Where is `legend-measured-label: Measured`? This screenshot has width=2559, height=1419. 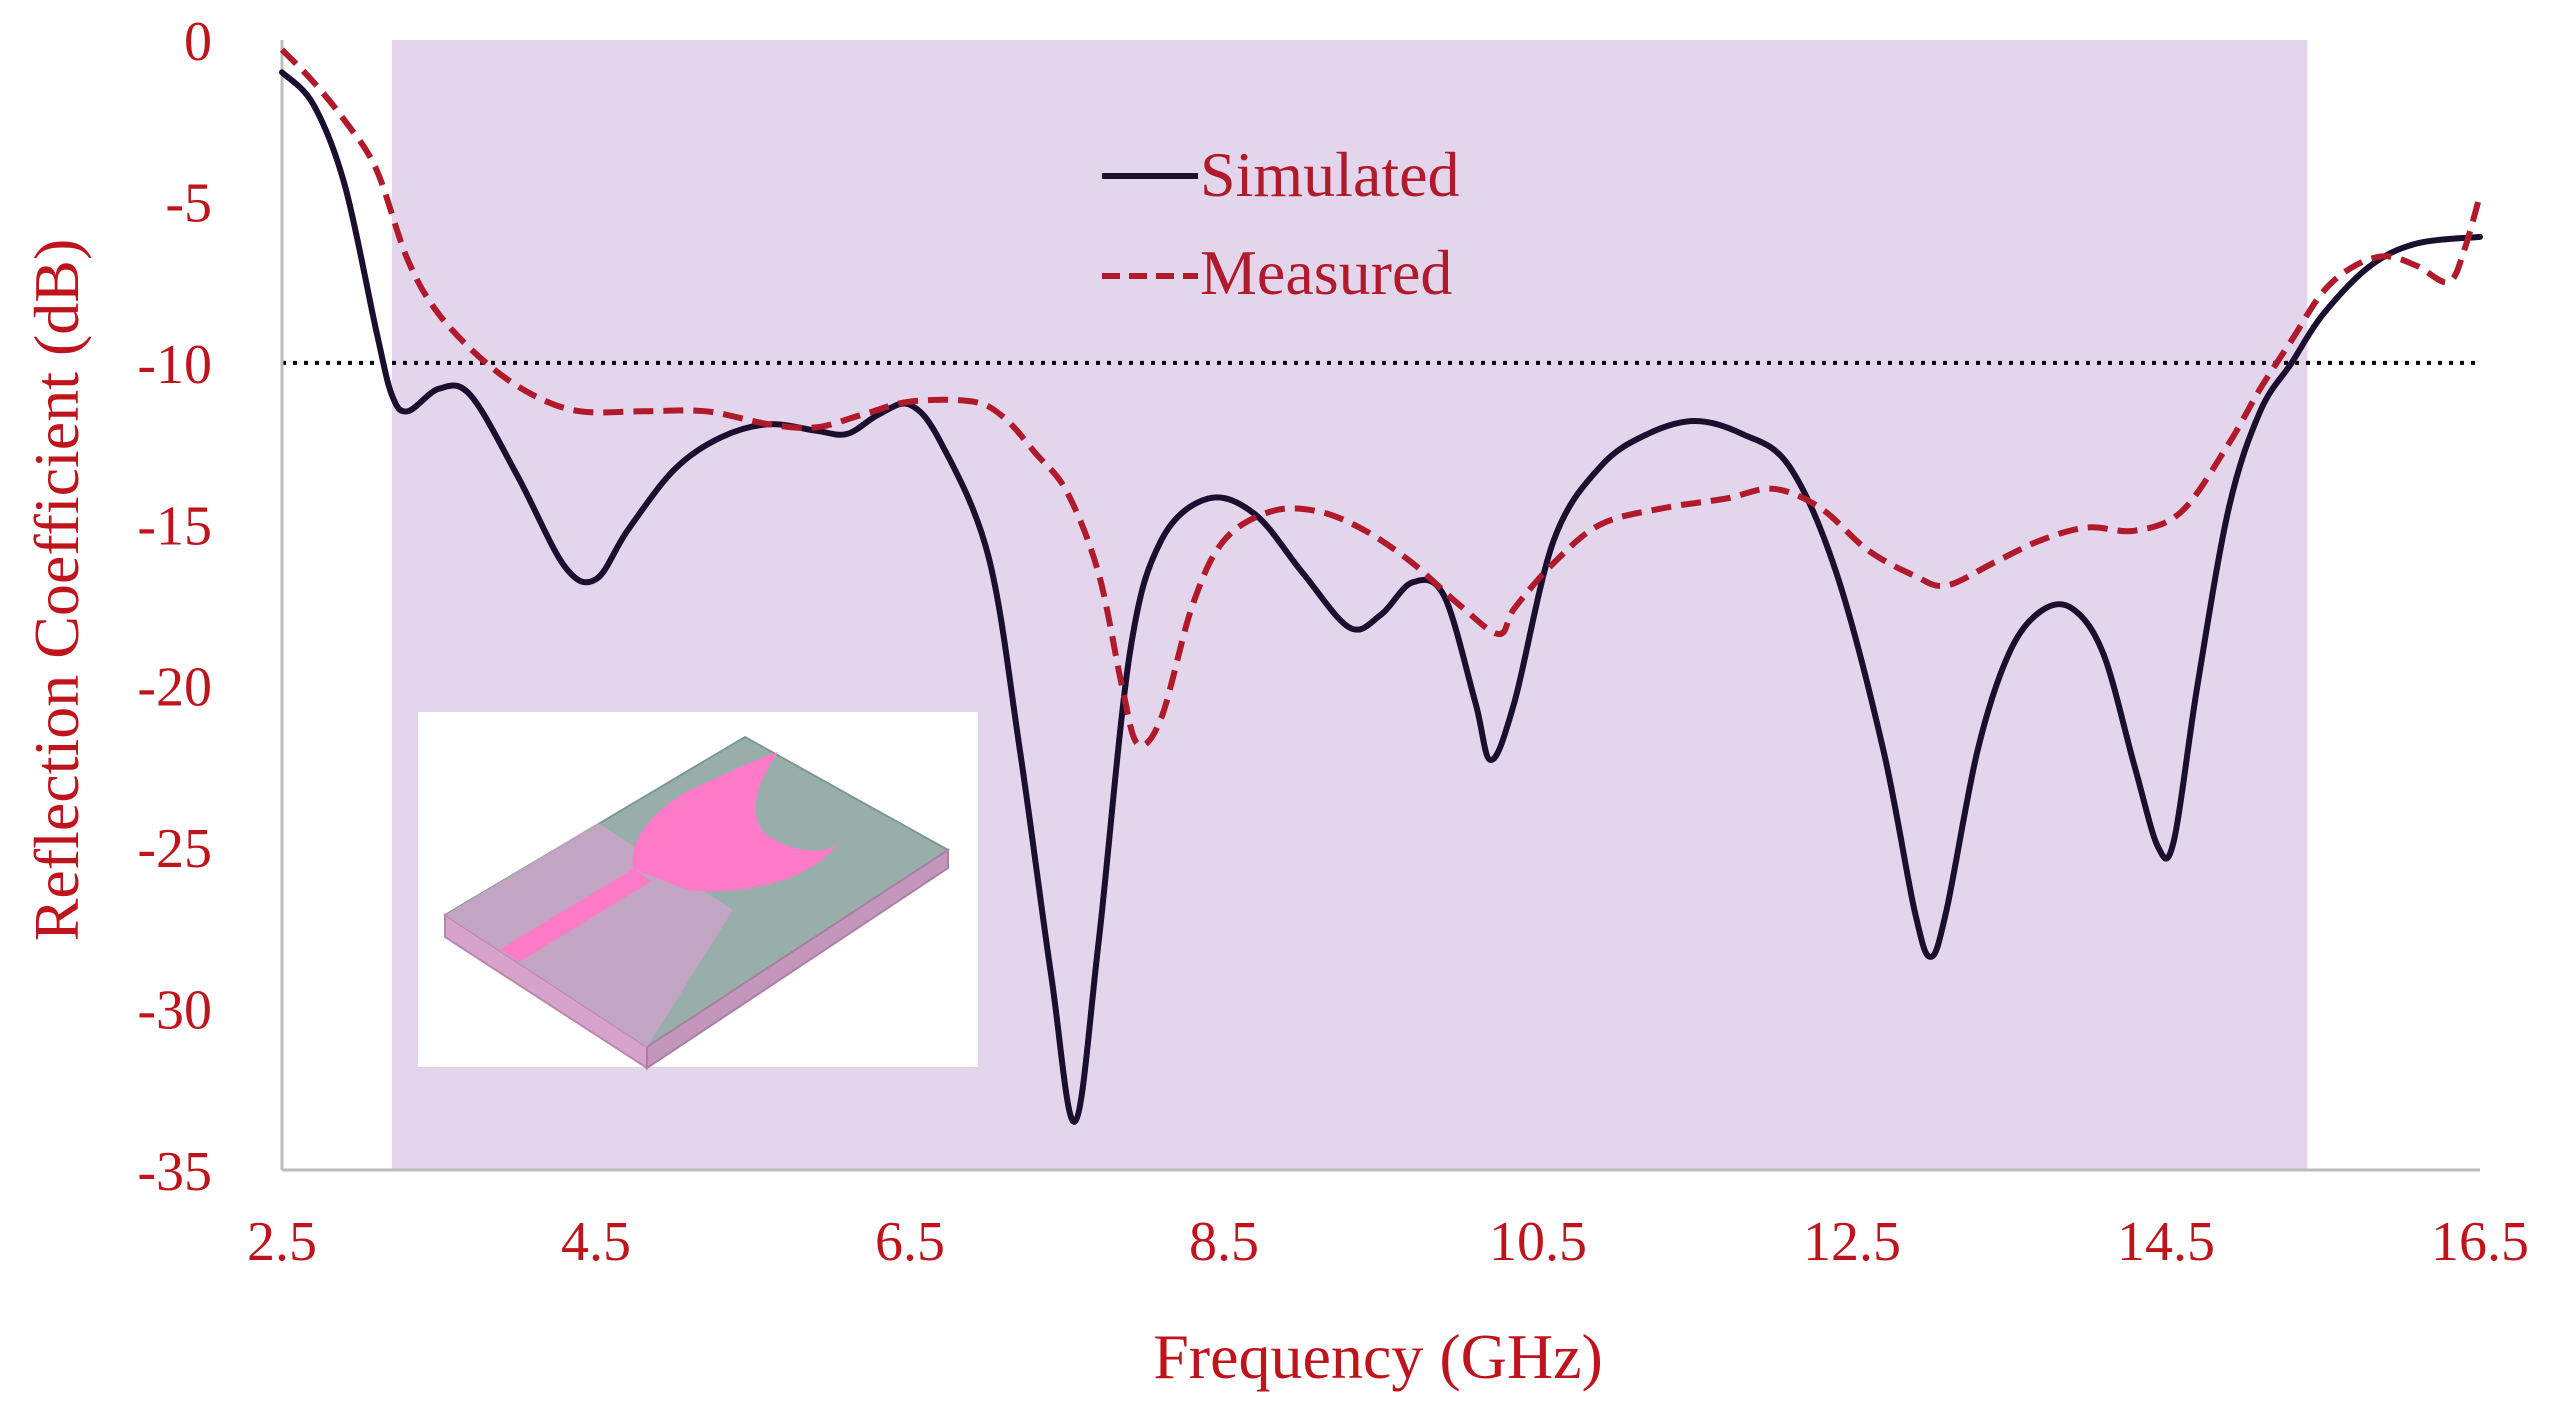 legend-measured-label: Measured is located at coordinates (1326, 272).